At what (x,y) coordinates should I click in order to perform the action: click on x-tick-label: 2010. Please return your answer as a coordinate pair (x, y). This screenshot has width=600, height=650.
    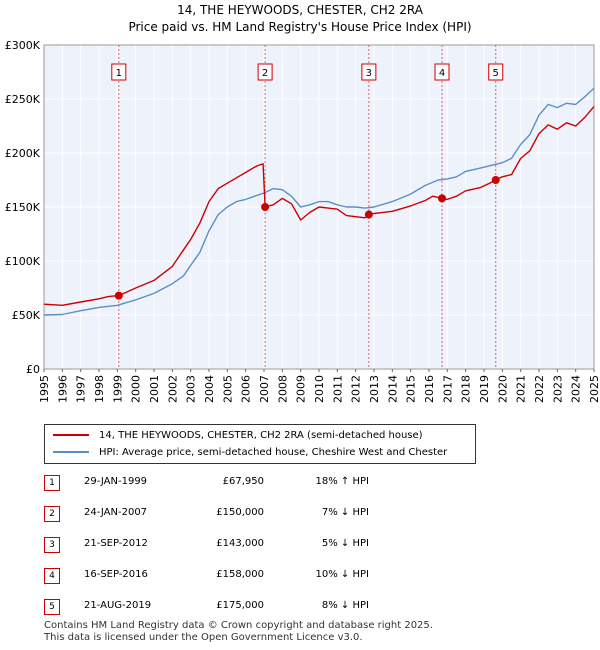
    Looking at the image, I should click on (319, 389).